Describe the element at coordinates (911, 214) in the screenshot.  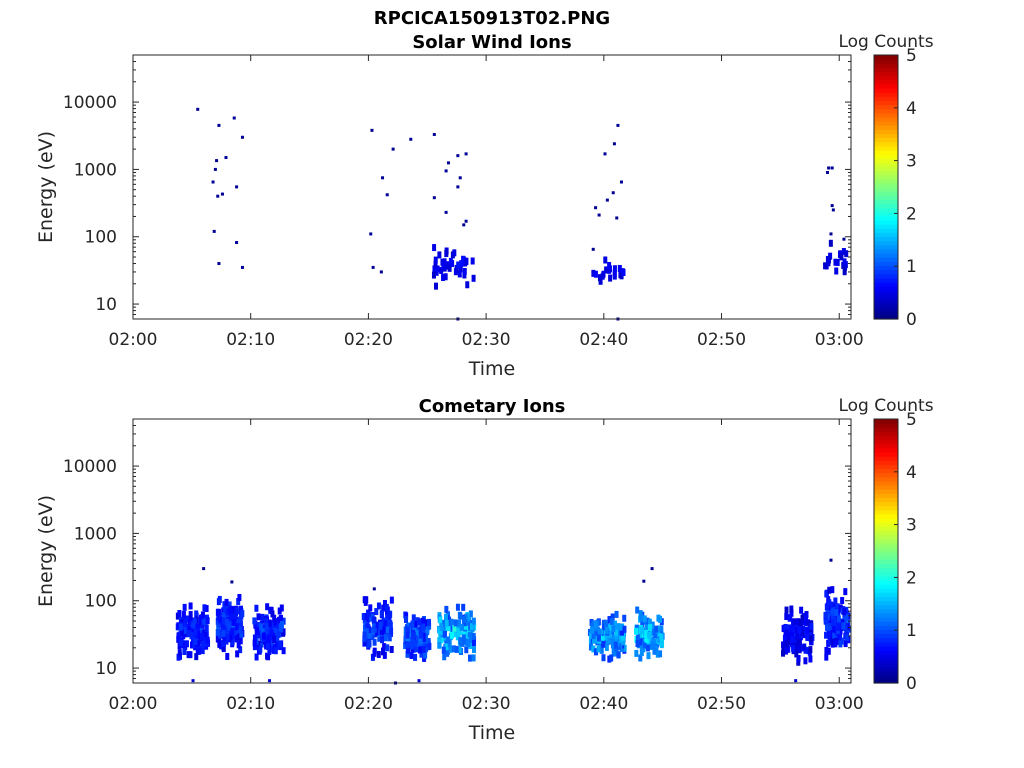
I see `colorbar-tick-label: 2` at that location.